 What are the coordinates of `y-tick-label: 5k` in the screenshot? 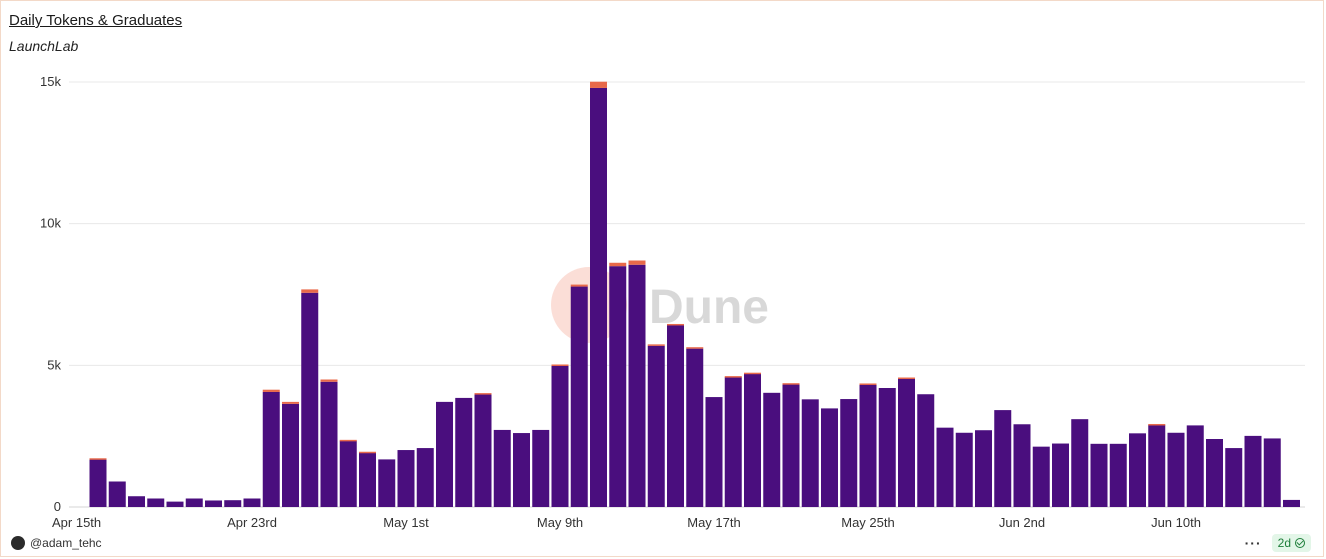 It's located at (54, 364).